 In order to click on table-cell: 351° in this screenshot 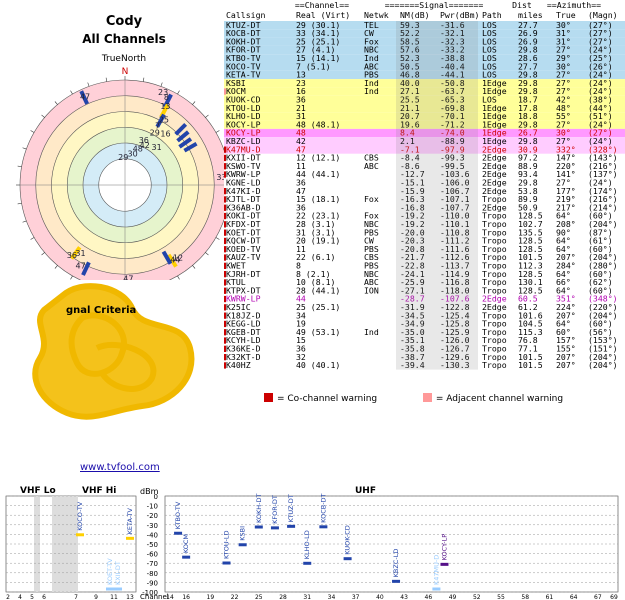, I will do `click(566, 299)`.